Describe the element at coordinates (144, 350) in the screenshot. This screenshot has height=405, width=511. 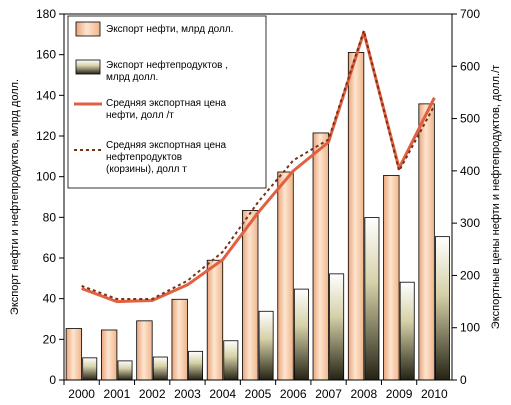
I see `bar-oil-2002` at that location.